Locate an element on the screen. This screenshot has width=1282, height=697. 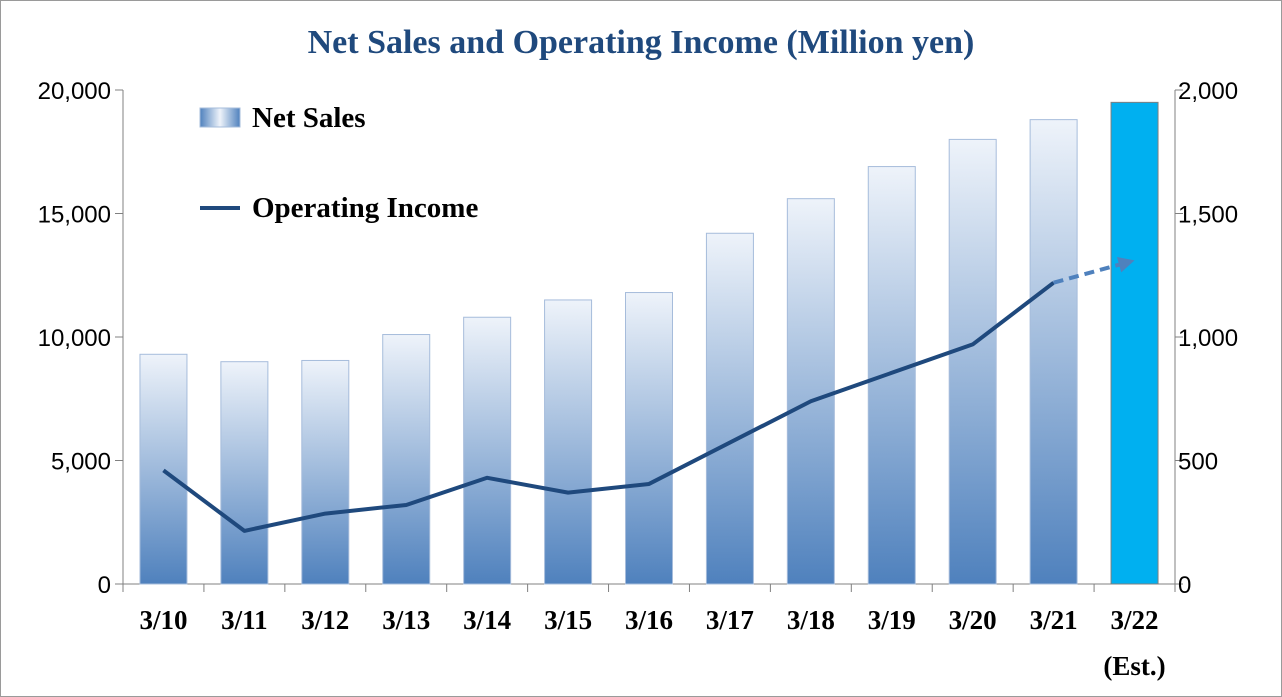
y-right-tick-label: 1,000 is located at coordinates (1208, 338).